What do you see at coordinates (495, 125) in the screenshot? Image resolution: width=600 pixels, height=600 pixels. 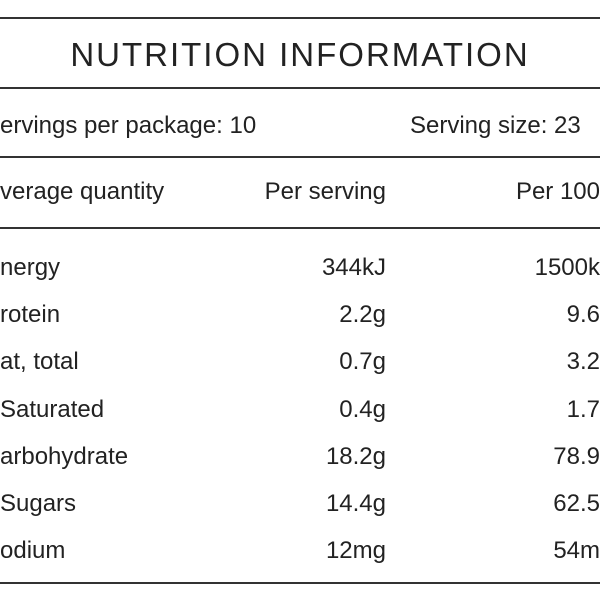 I see `serving-size: Serving size: 23` at bounding box center [495, 125].